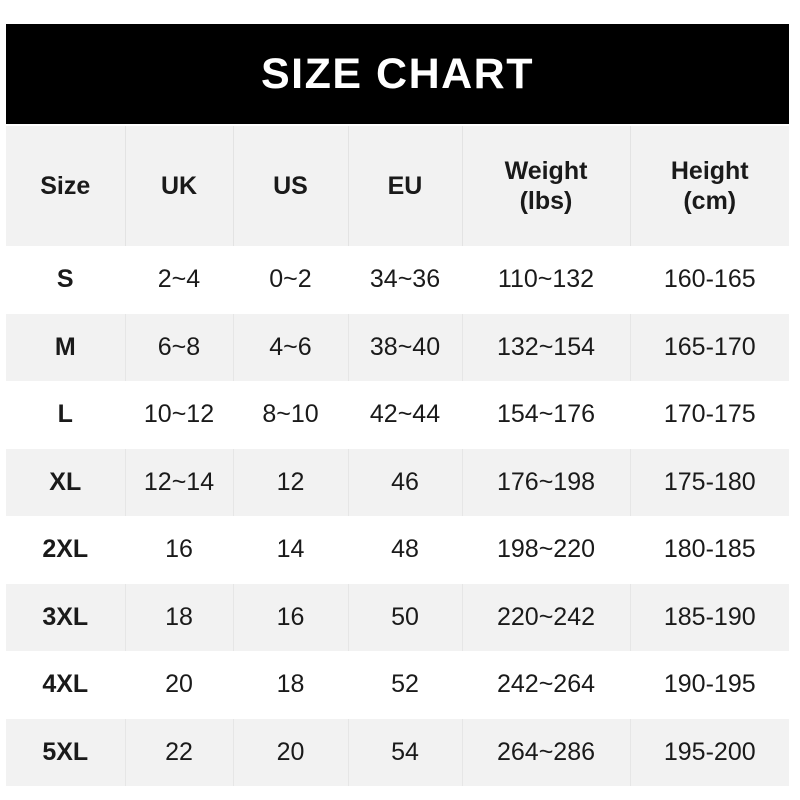 This screenshot has width=800, height=800. Describe the element at coordinates (65, 684) in the screenshot. I see `cell-size: 4XL` at that location.